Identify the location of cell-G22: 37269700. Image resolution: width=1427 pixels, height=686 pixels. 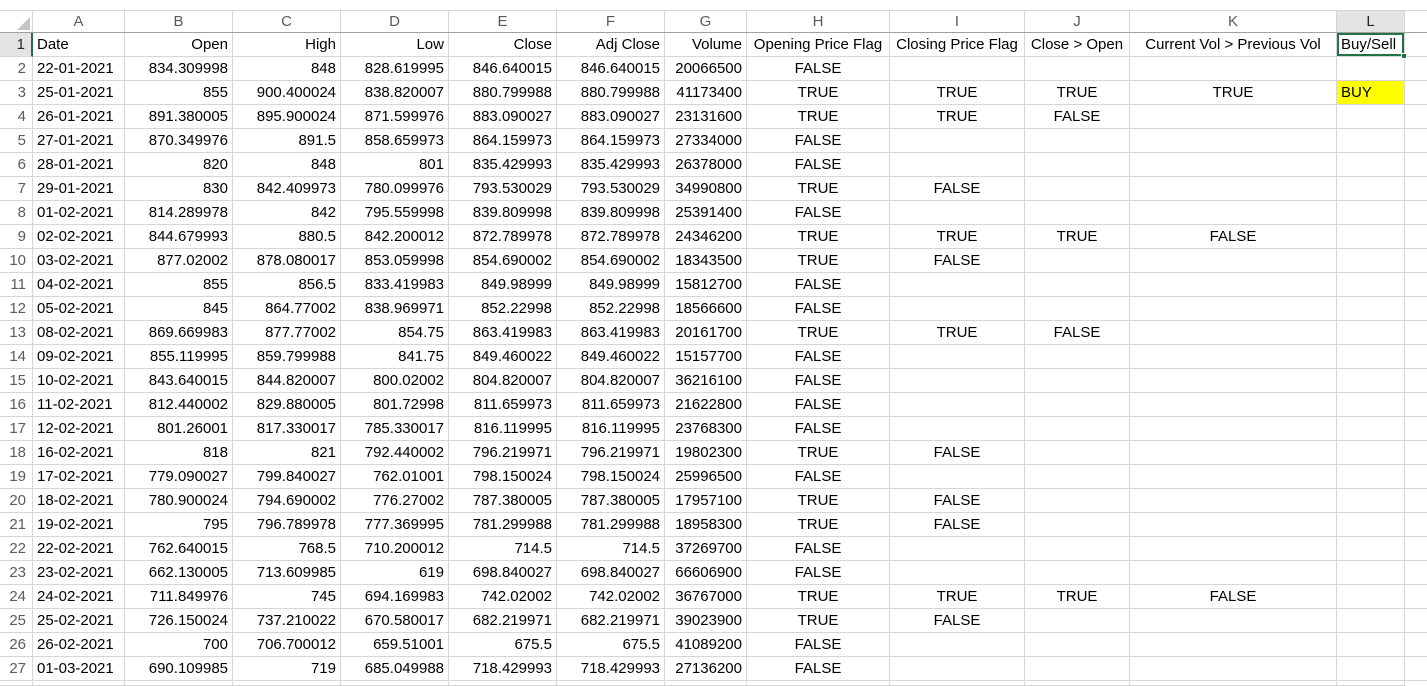
(706, 549).